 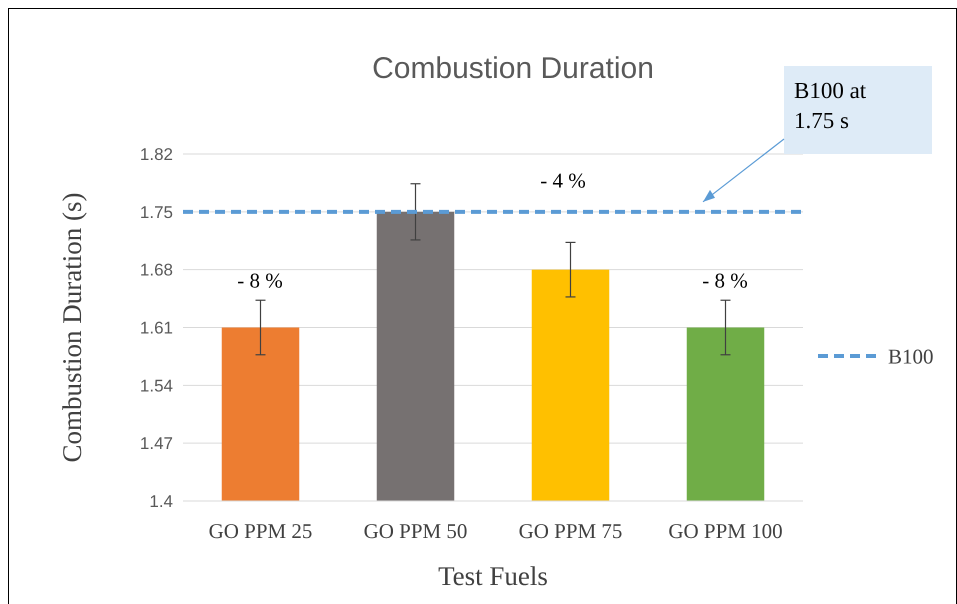 What do you see at coordinates (830, 105) in the screenshot?
I see `text: B100 at 1.75 s` at bounding box center [830, 105].